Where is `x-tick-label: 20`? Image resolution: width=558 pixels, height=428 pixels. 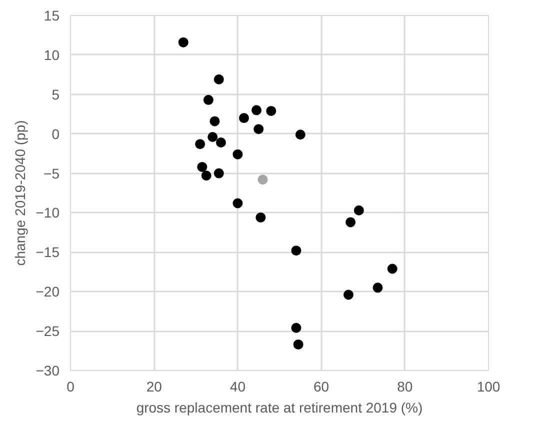 x-tick-label: 20 is located at coordinates (154, 386).